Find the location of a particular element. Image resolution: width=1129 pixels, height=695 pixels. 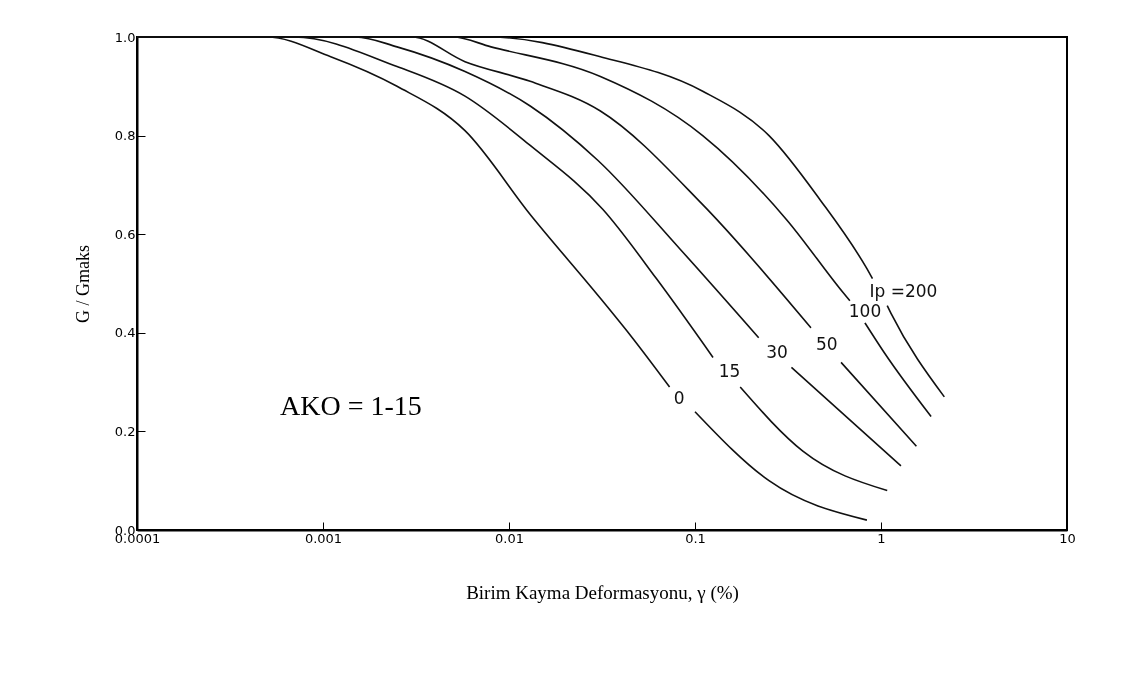

series-label: Ip =200 is located at coordinates (903, 291).